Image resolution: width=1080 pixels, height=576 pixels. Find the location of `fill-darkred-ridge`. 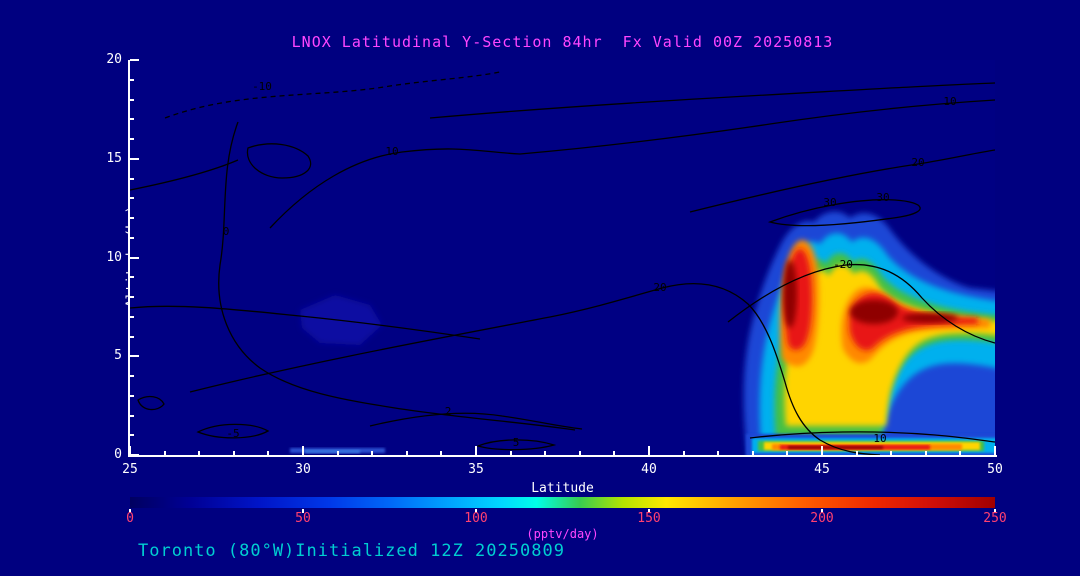

fill-darkred-ridge is located at coordinates (930, 318).